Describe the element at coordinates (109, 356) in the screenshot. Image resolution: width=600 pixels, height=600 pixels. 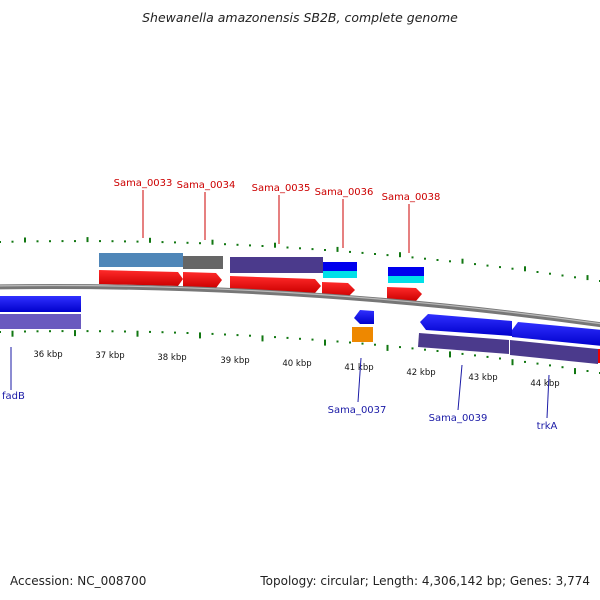
I see `ruler-label-37: 37 kbp` at that location.